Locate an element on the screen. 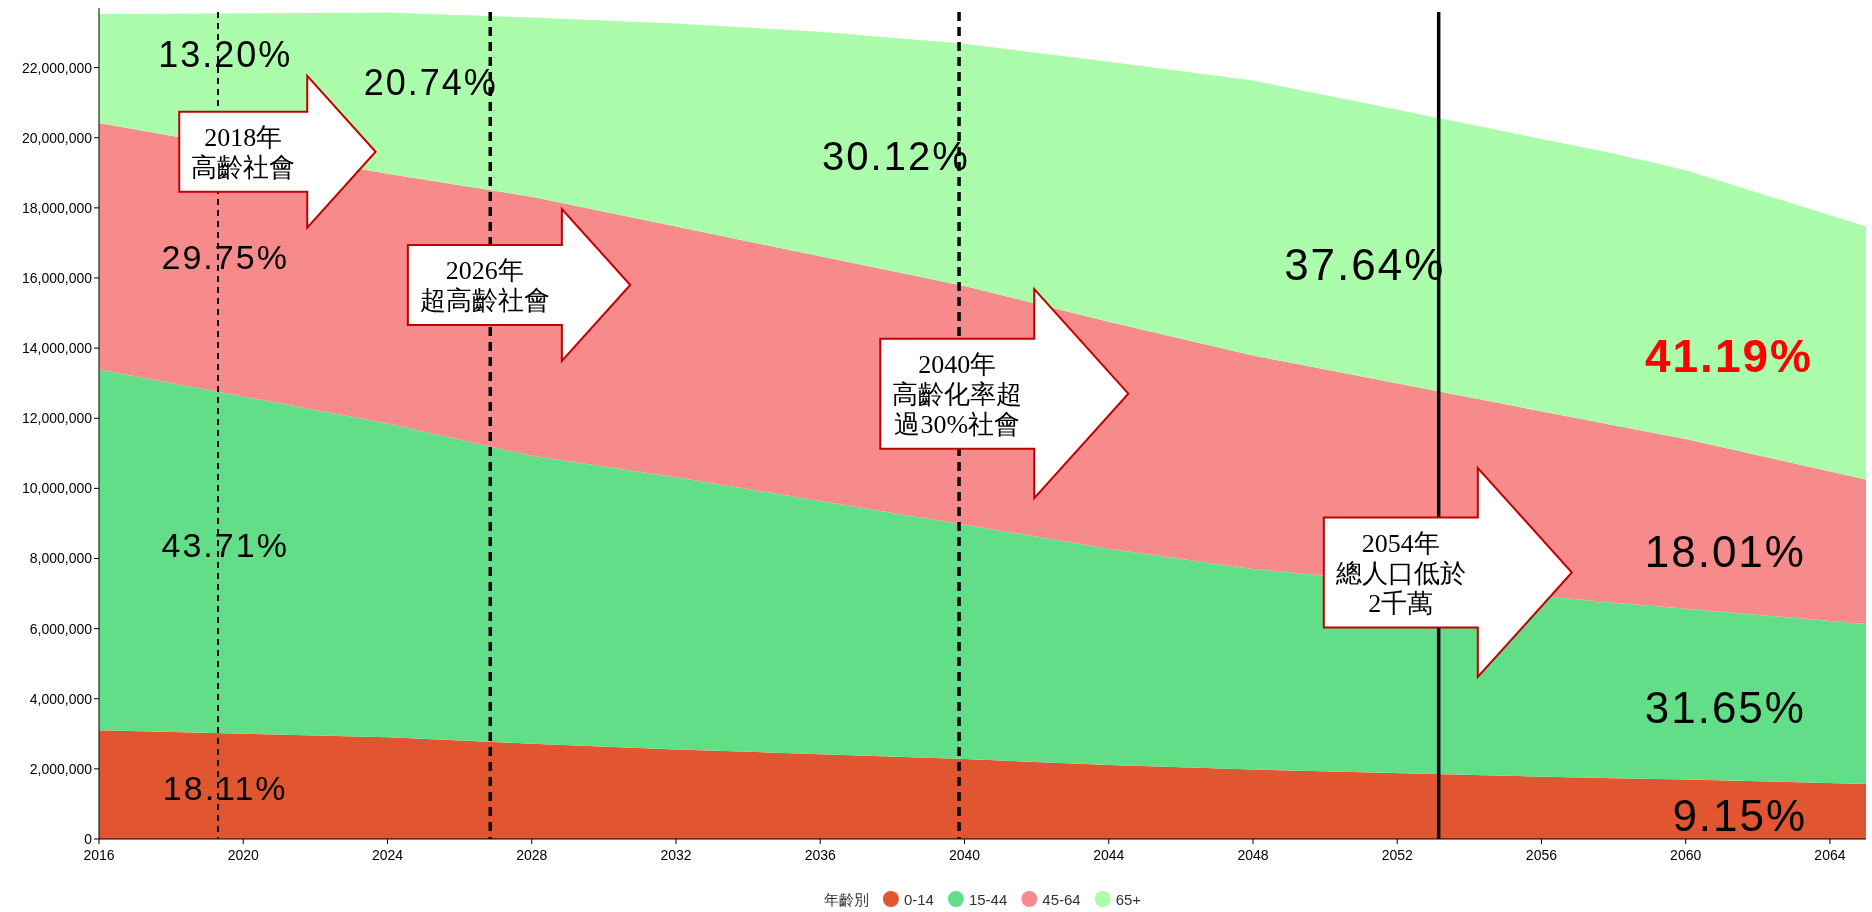 The height and width of the screenshot is (912, 1872). x-tick-label: 2024 is located at coordinates (387, 855).